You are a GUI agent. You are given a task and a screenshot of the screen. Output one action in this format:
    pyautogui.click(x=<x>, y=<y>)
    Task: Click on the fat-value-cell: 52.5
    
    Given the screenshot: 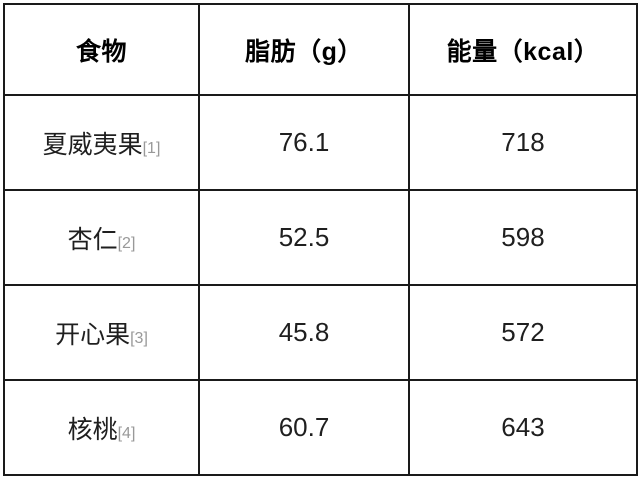 What is the action you would take?
    pyautogui.click(x=304, y=237)
    